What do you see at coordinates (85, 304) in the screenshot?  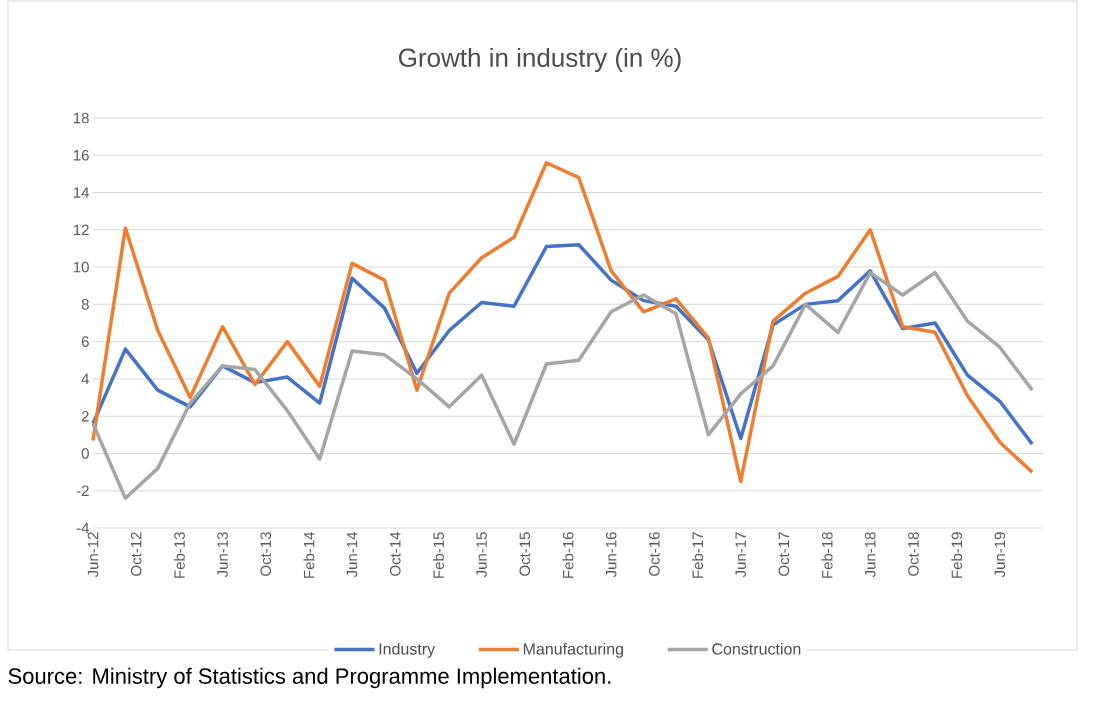 I see `y-tick-label: 8` at bounding box center [85, 304].